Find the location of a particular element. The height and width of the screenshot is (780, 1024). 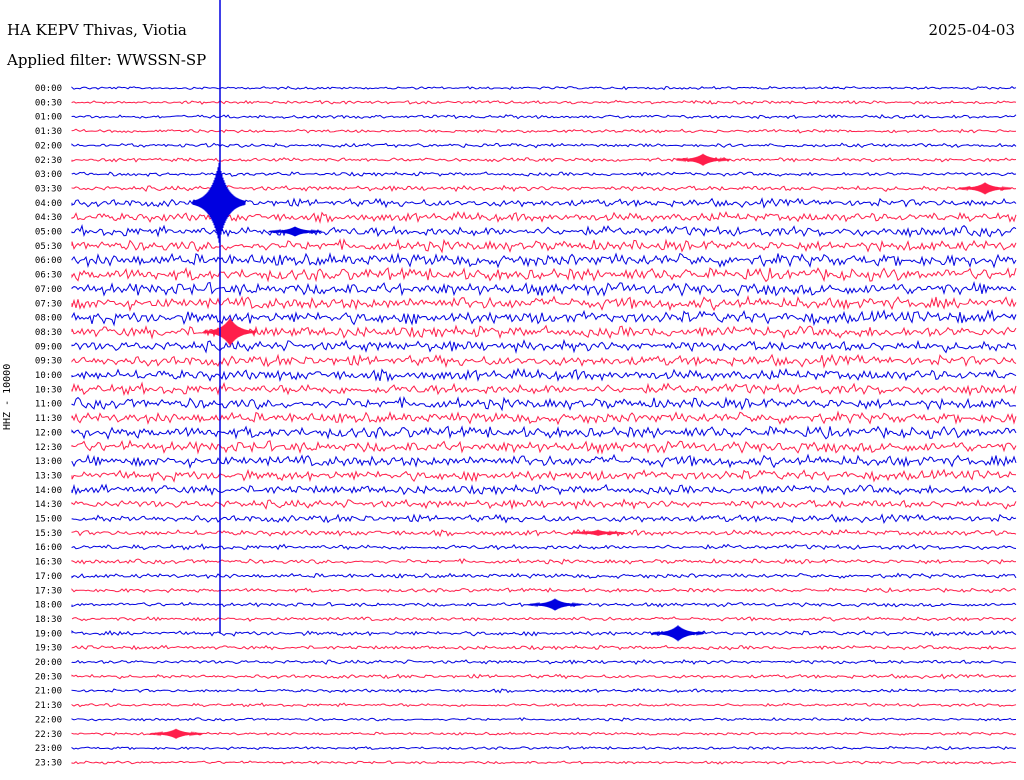

row-time-label: 20:00 is located at coordinates (48, 663).